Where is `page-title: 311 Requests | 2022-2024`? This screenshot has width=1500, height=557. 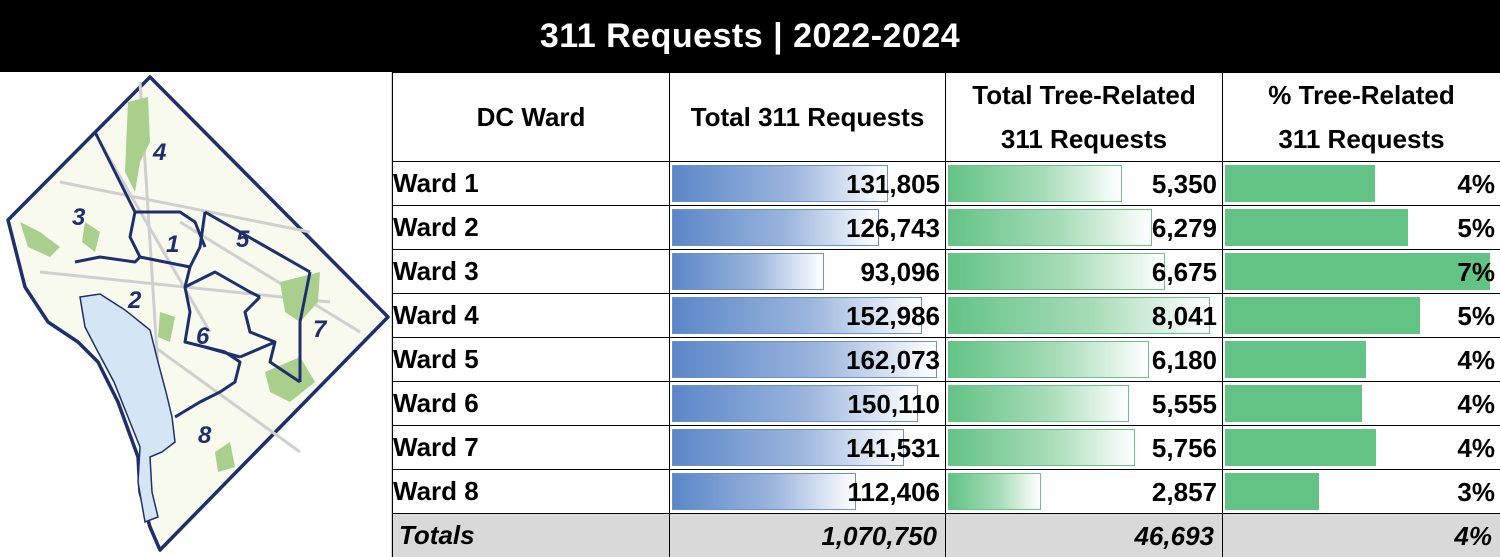 page-title: 311 Requests | 2022-2024 is located at coordinates (750, 36).